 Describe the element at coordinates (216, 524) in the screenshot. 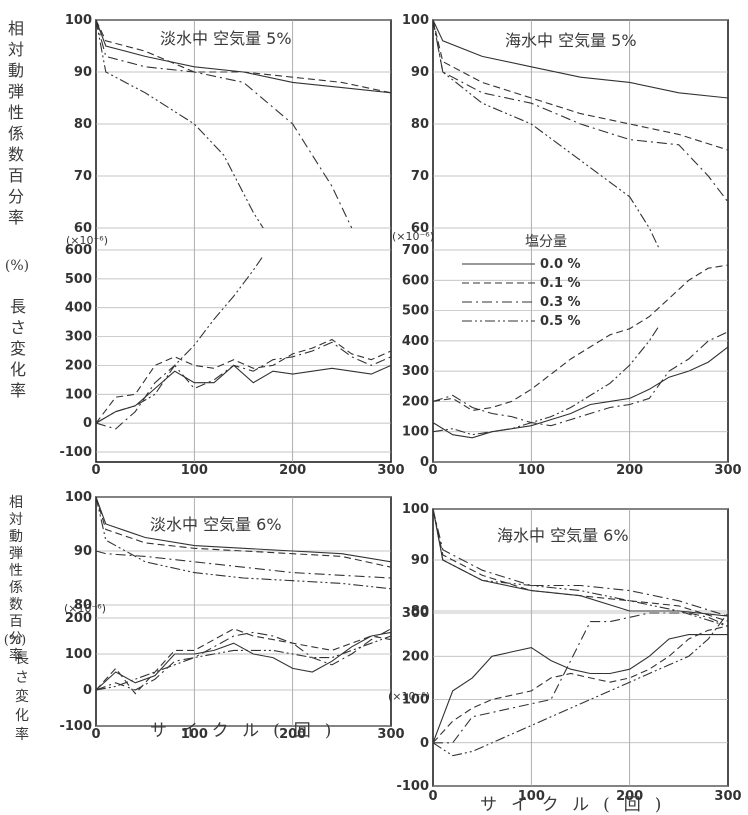

I see `panel-title: 淡水中 空気量 6%` at that location.